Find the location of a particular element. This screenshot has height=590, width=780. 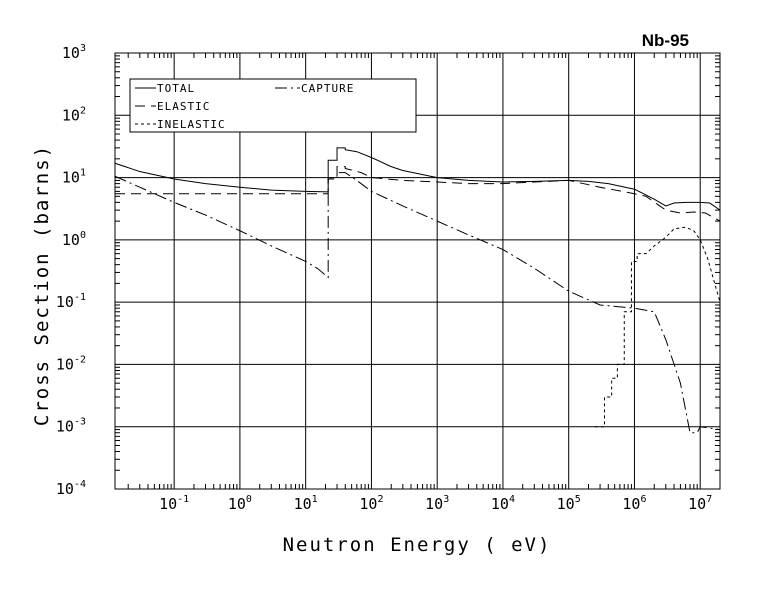

legend-label-capture: CAPTURE is located at coordinates (327, 88).